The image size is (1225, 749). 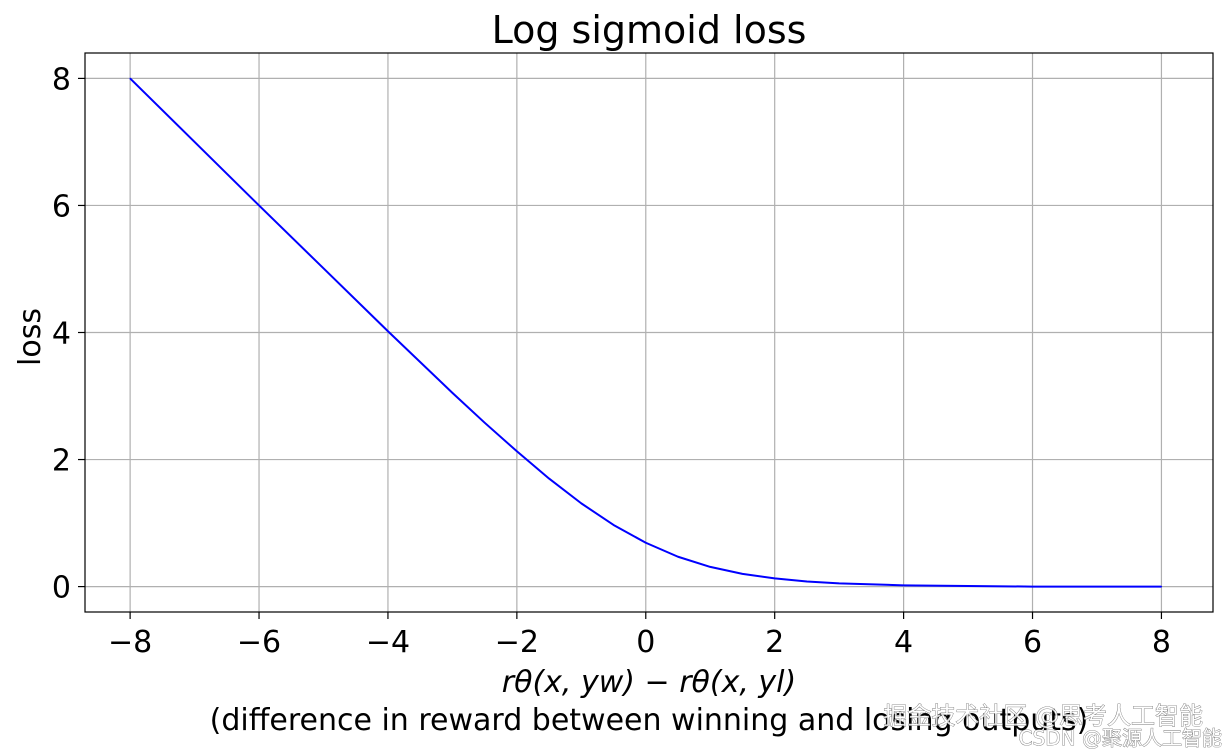 I want to click on x-tick-label: −2, so click(x=517, y=642).